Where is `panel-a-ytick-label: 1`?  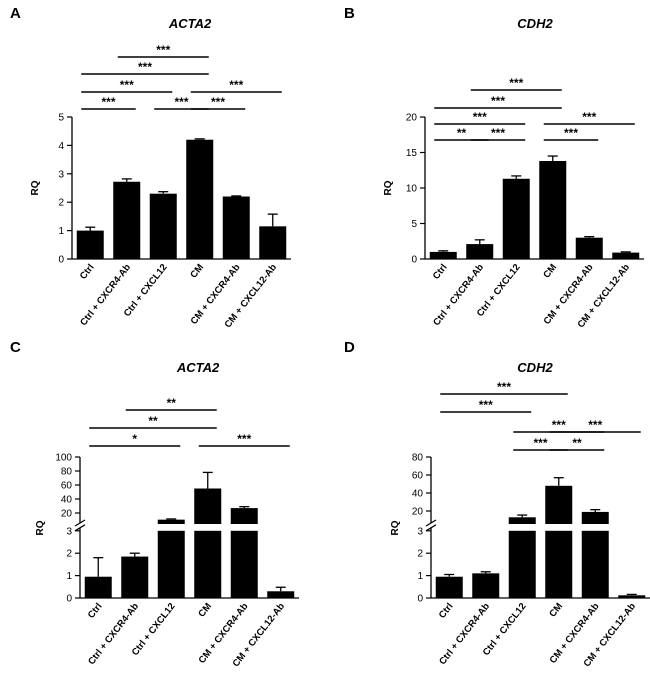 panel-a-ytick-label: 1 is located at coordinates (61, 231).